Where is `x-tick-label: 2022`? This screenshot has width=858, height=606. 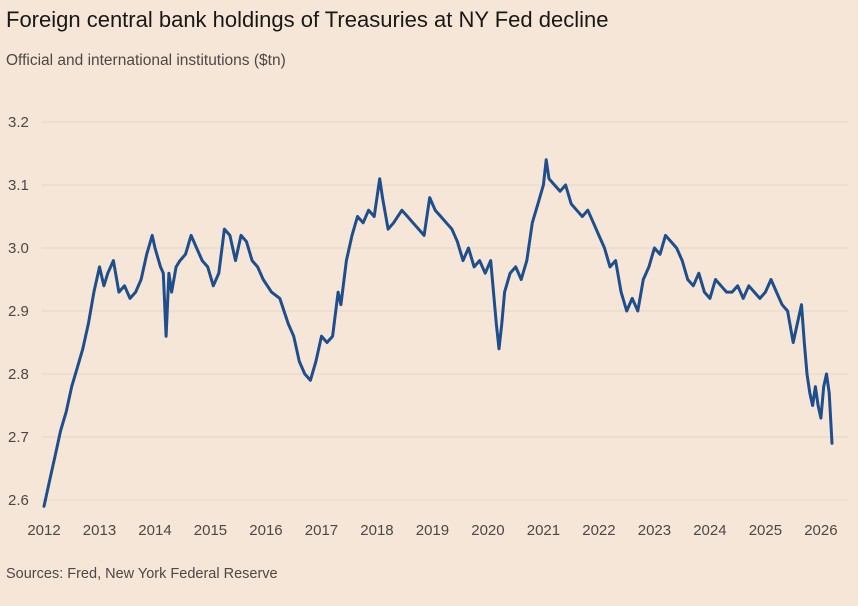
x-tick-label: 2022 is located at coordinates (598, 530).